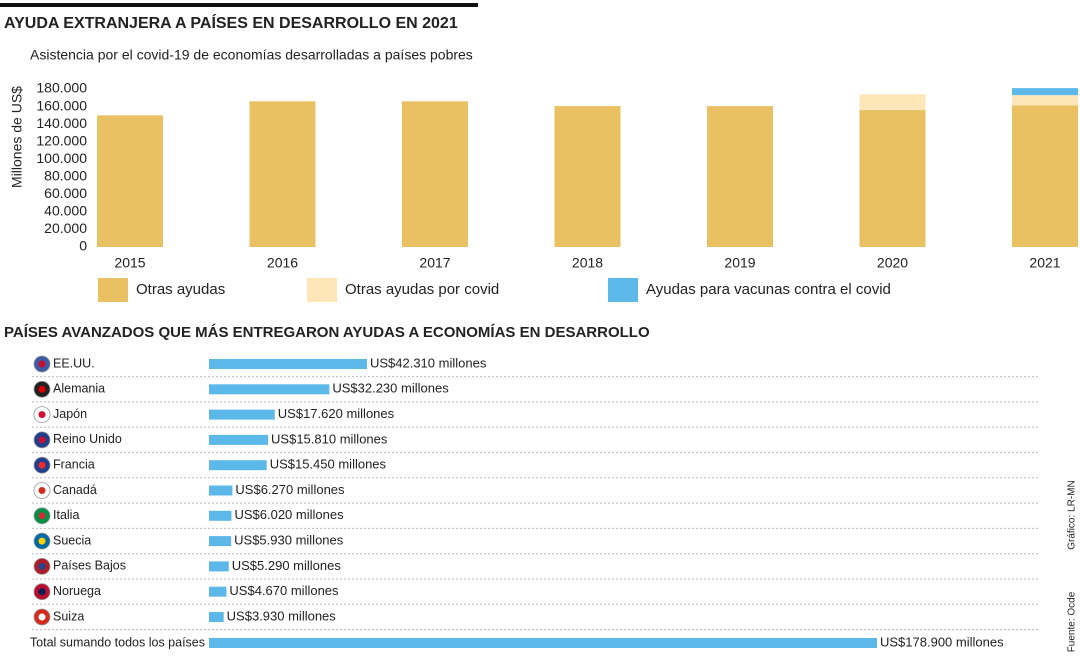 This screenshot has width=1080, height=662. Describe the element at coordinates (61, 140) in the screenshot. I see `y-tick-label: 120.000` at that location.